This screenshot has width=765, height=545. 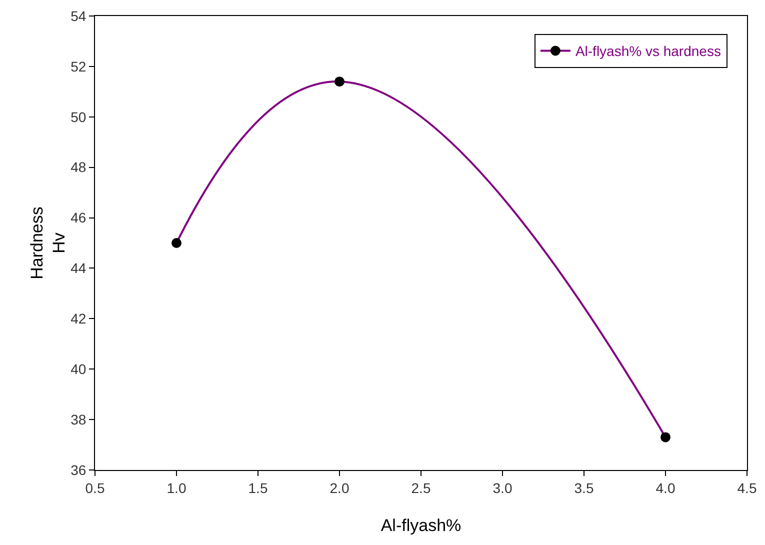 What do you see at coordinates (78, 167) in the screenshot?
I see `y-tick-label: 48` at bounding box center [78, 167].